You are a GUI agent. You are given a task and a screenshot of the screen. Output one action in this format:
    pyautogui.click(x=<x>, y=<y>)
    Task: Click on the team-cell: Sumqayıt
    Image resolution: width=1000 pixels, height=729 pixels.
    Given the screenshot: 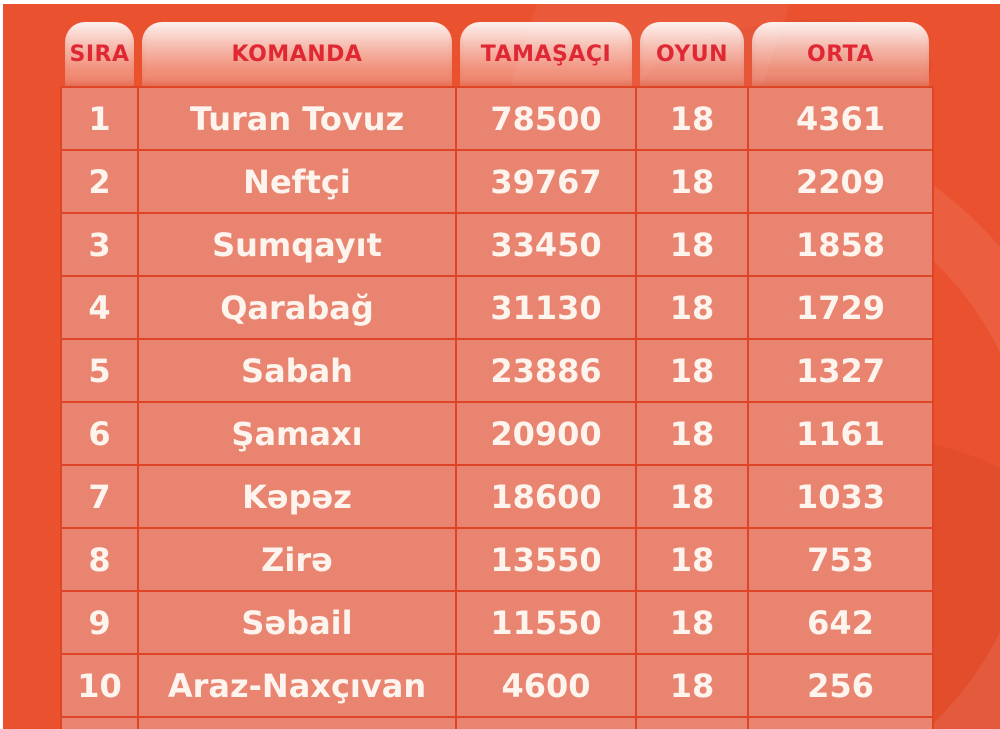 What is the action you would take?
    pyautogui.click(x=297, y=244)
    